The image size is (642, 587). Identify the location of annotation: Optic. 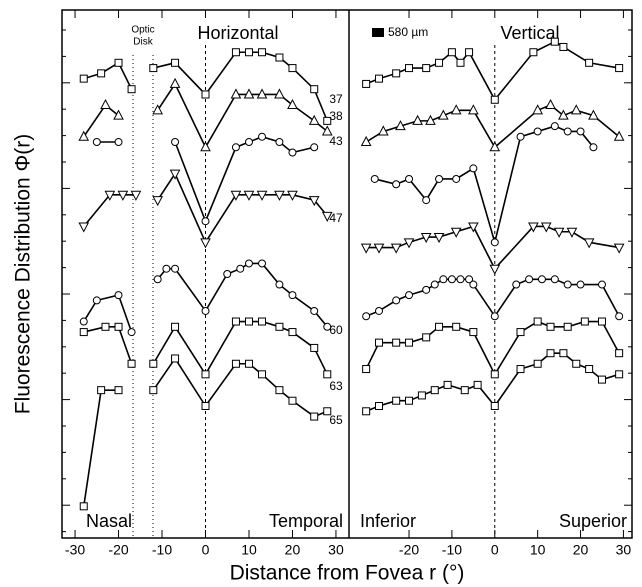
(142, 30).